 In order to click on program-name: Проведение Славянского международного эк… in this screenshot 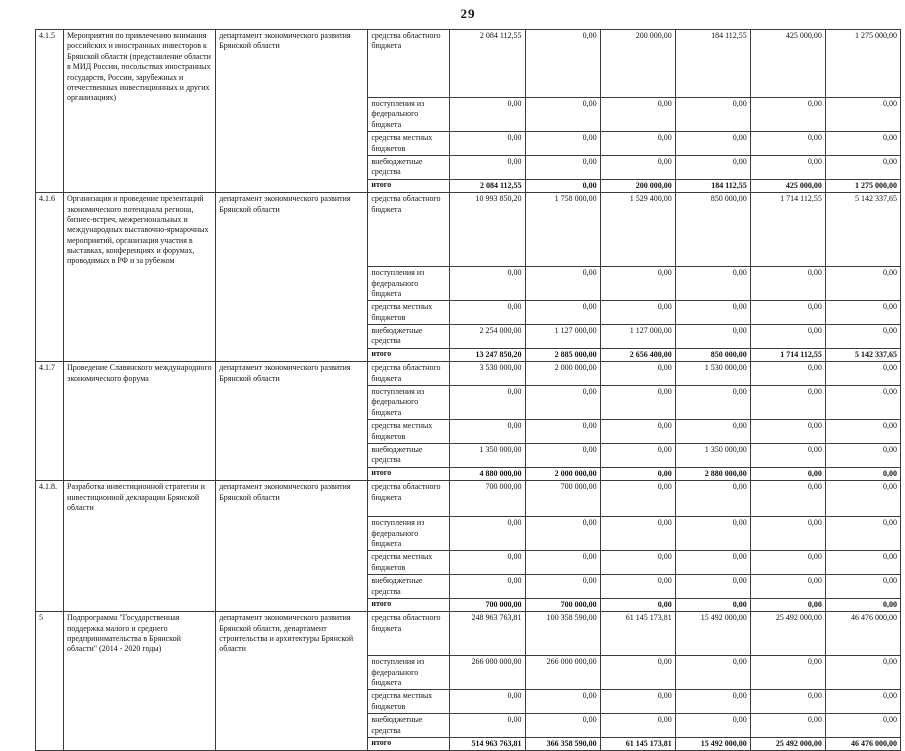, I will do `click(140, 421)`.